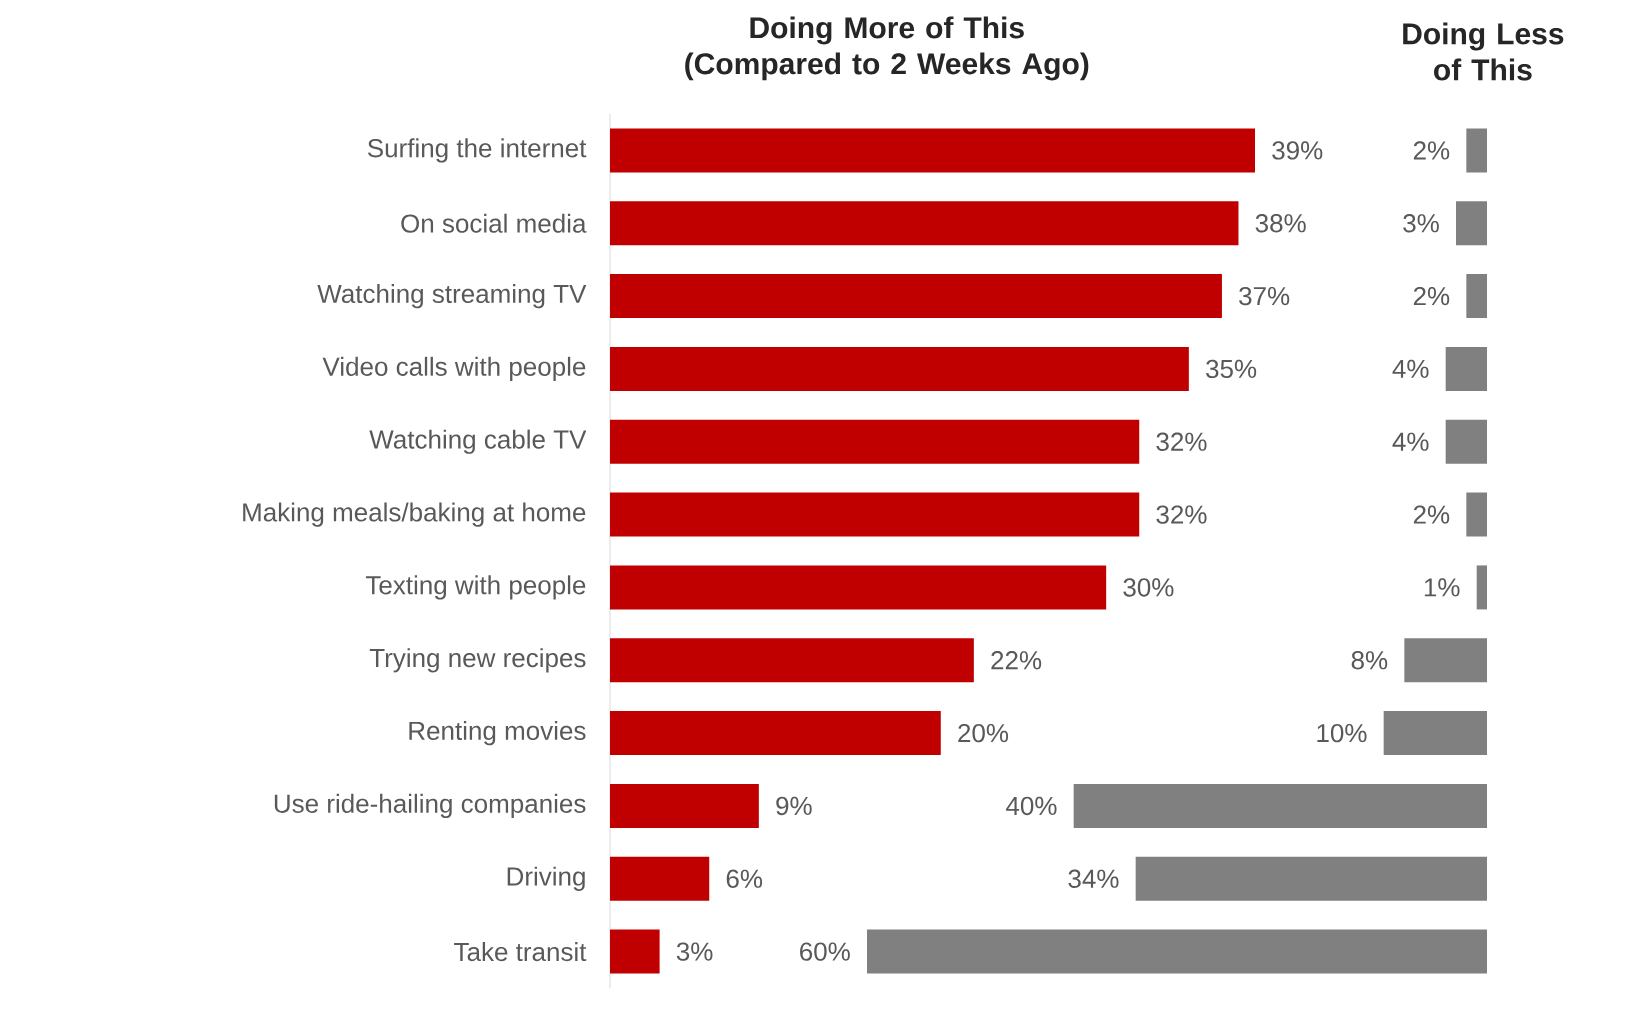  What do you see at coordinates (452, 296) in the screenshot?
I see `y-tick-label: Watching streaming TV` at bounding box center [452, 296].